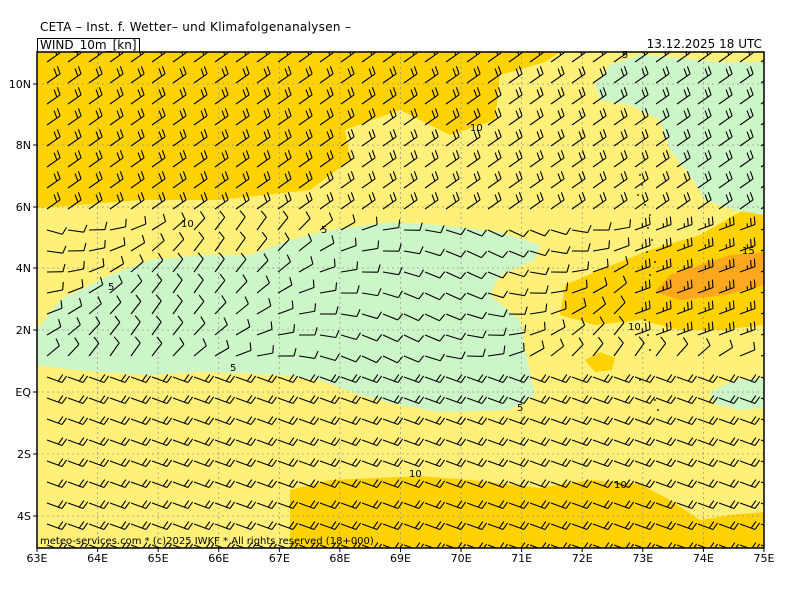 This screenshot has width=800, height=600. Describe the element at coordinates (600, 362) in the screenshot. I see `zone-moderate-blob` at that location.